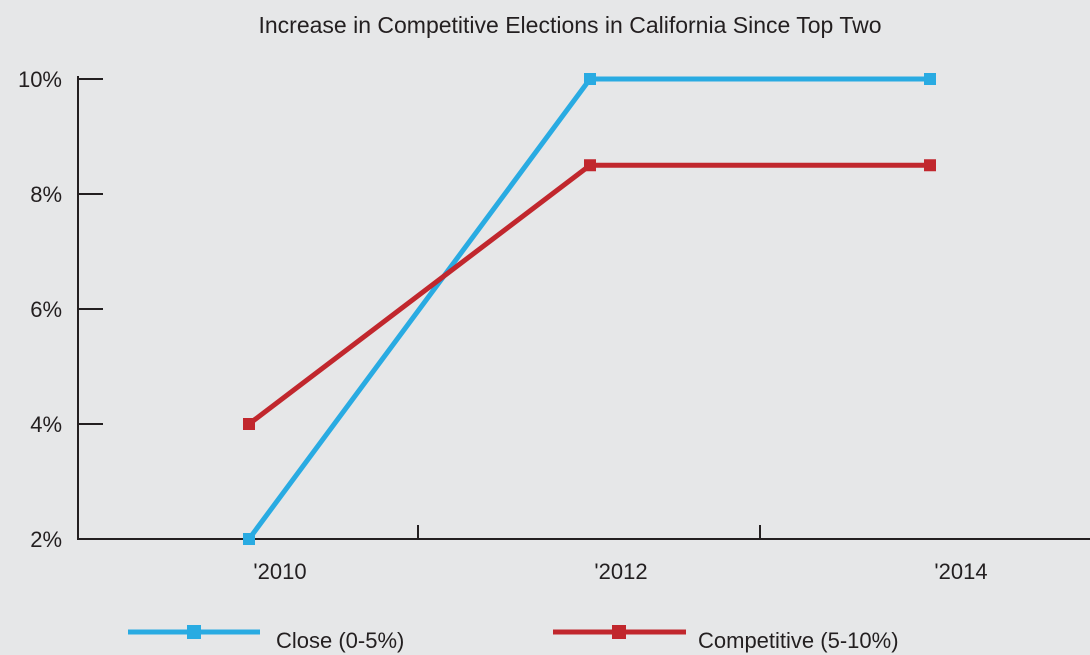 The image size is (1090, 655). I want to click on y-tick-label: 6%, so click(46, 309).